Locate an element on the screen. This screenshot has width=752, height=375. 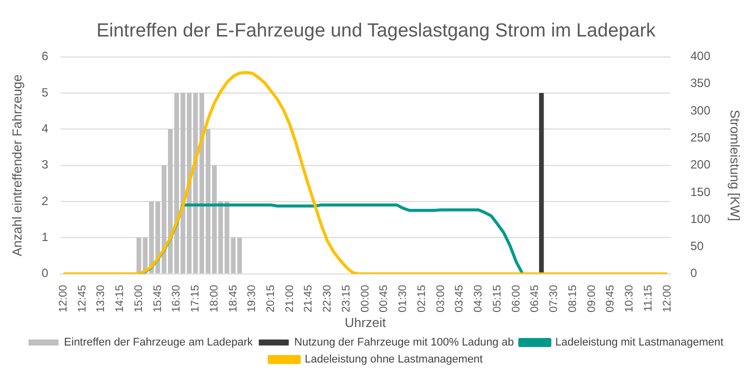
y-tick-label: 5 is located at coordinates (45, 92).